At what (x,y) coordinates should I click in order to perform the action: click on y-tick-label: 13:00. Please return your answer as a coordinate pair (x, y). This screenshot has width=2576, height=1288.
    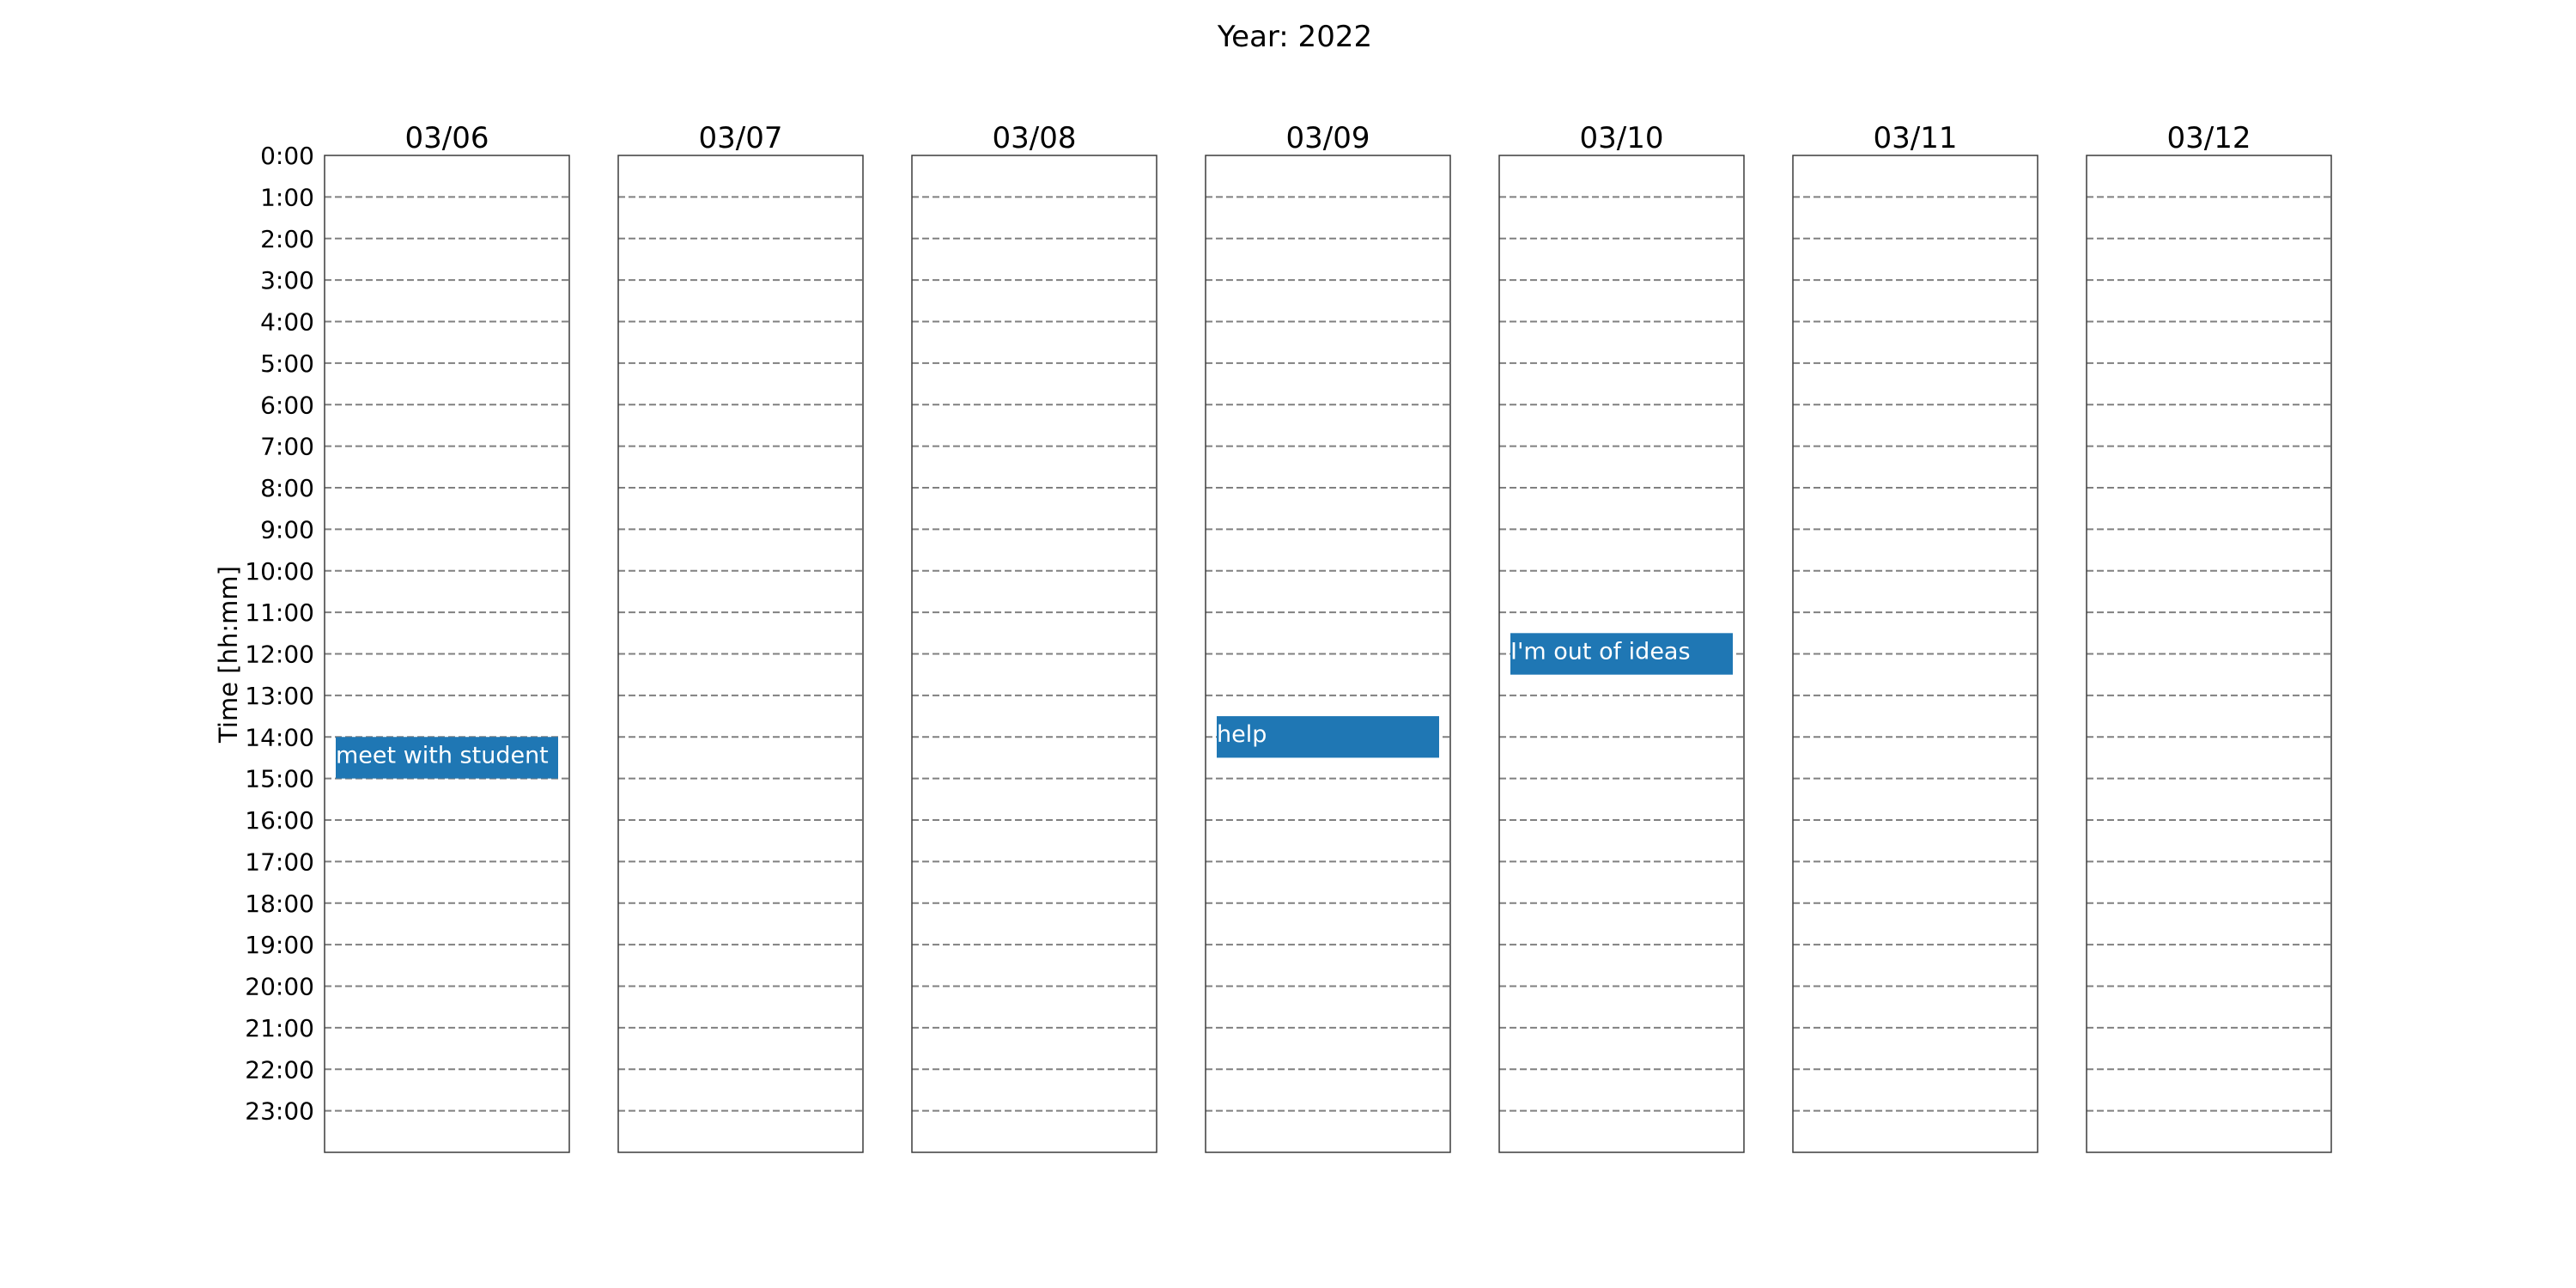
    Looking at the image, I should click on (280, 696).